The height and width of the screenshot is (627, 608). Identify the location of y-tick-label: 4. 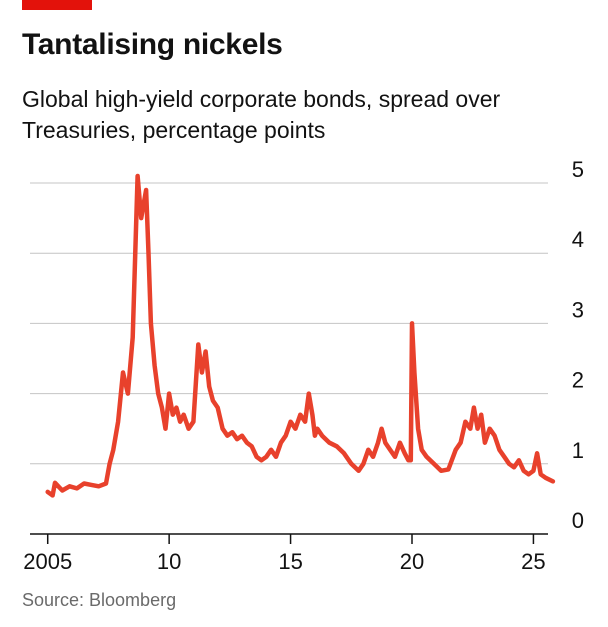
(578, 239).